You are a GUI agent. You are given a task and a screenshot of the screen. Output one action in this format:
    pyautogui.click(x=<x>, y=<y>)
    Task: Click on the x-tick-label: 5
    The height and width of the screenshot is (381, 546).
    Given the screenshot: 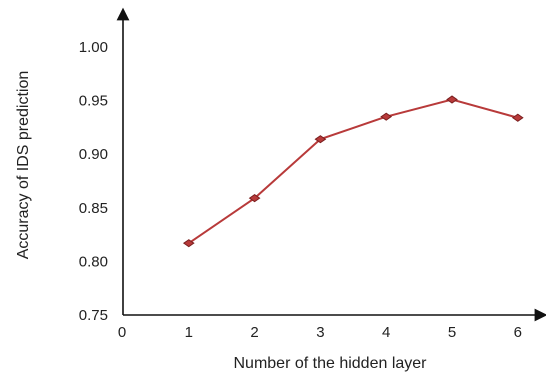 What is the action you would take?
    pyautogui.click(x=452, y=332)
    